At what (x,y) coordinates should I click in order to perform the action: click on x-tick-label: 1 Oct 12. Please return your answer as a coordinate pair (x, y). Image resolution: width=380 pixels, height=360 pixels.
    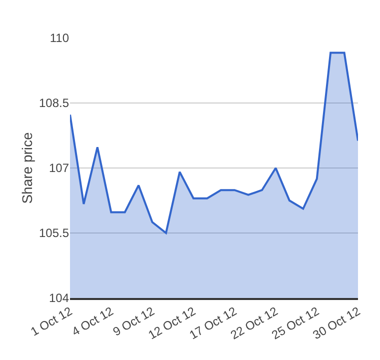
    Looking at the image, I should click on (51, 321).